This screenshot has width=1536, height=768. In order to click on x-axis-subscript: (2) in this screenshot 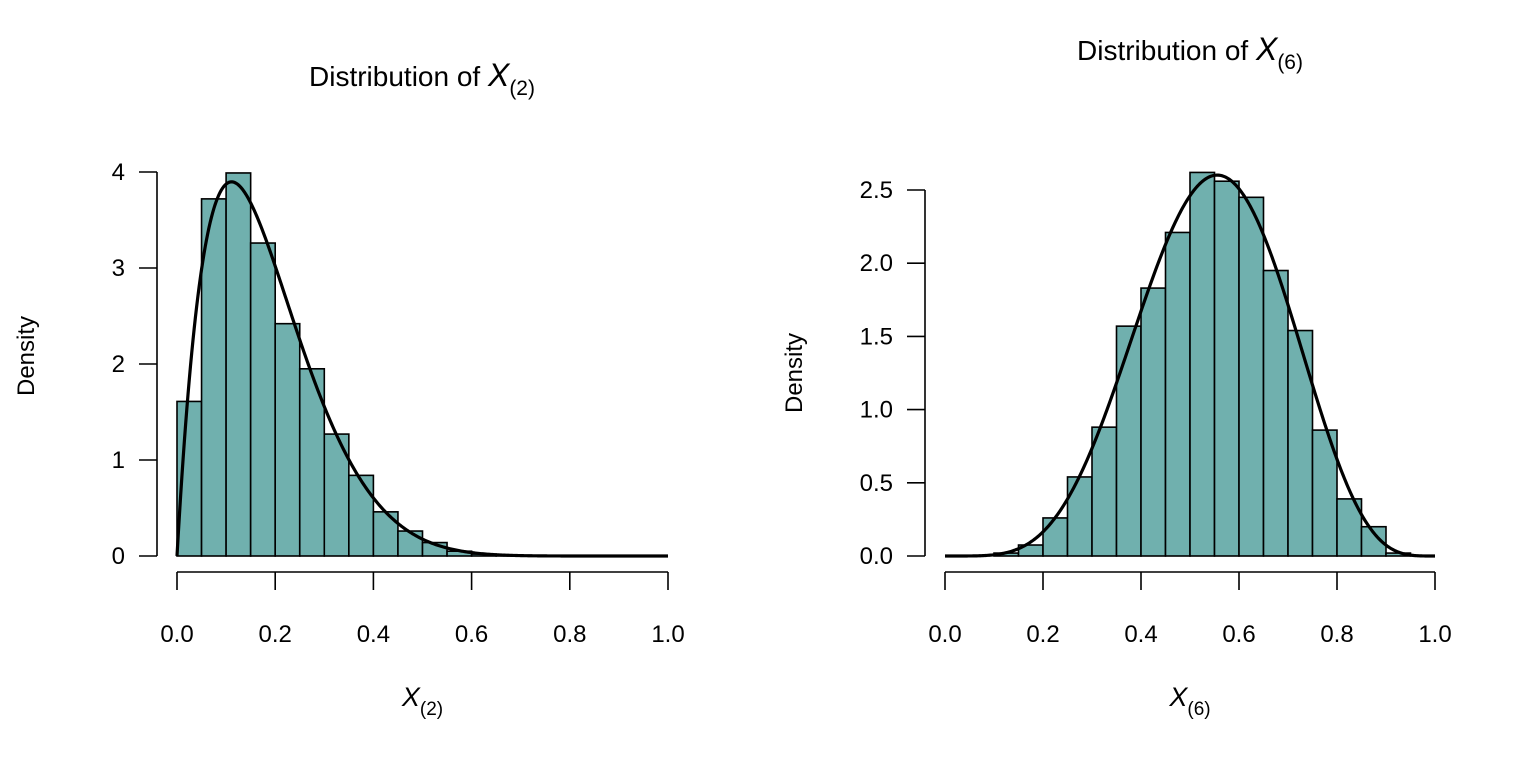, I will do `click(431, 709)`.